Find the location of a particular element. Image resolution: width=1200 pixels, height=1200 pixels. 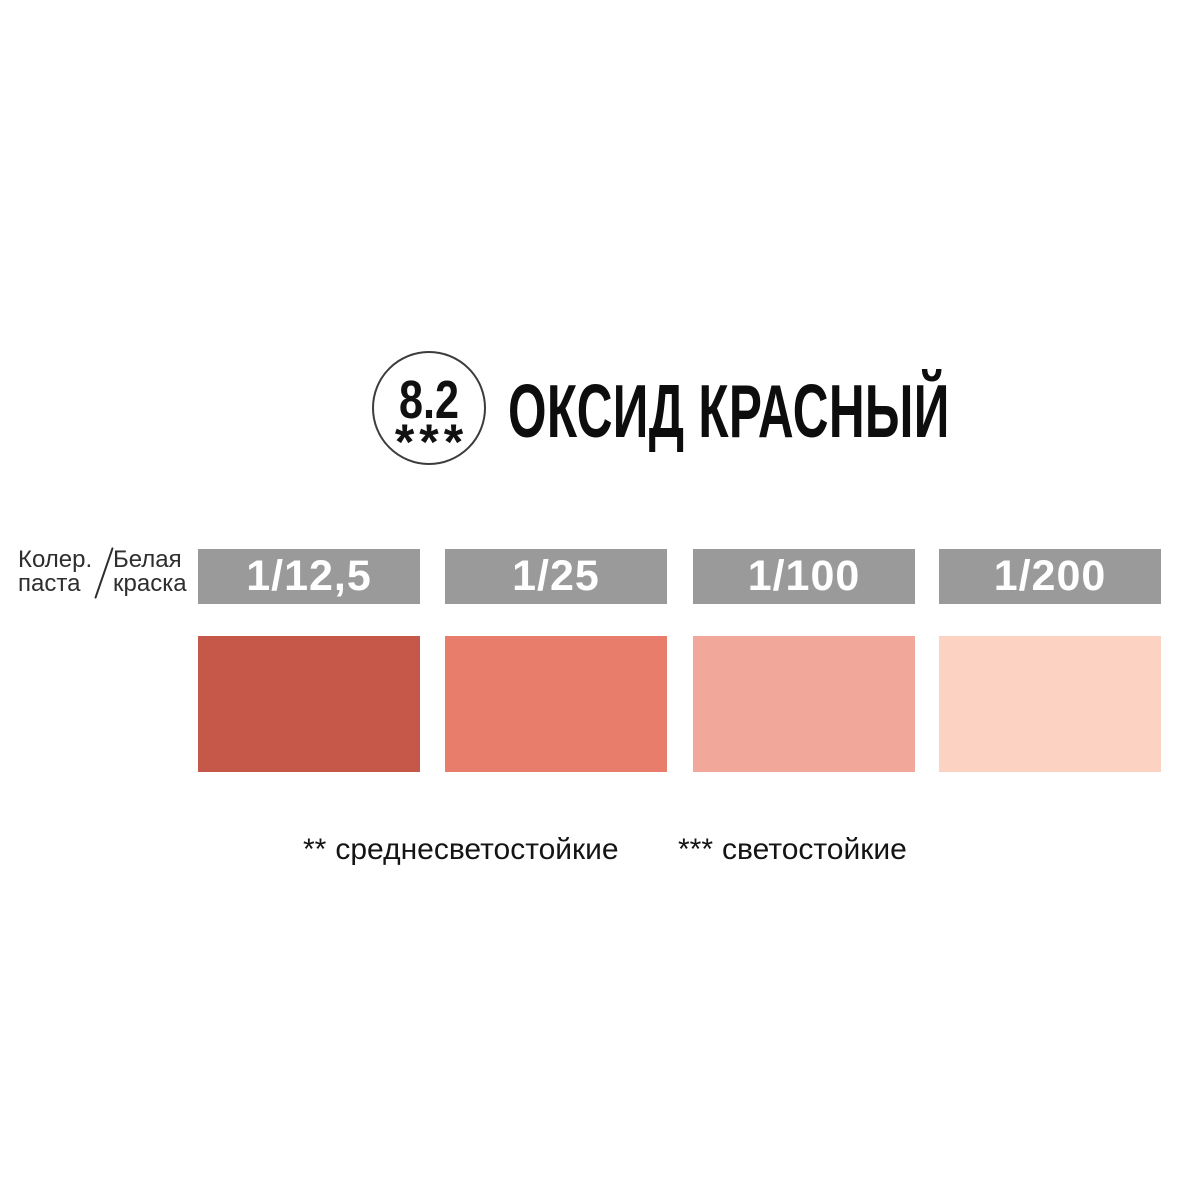

ratio-label: 1/25 is located at coordinates (556, 576).